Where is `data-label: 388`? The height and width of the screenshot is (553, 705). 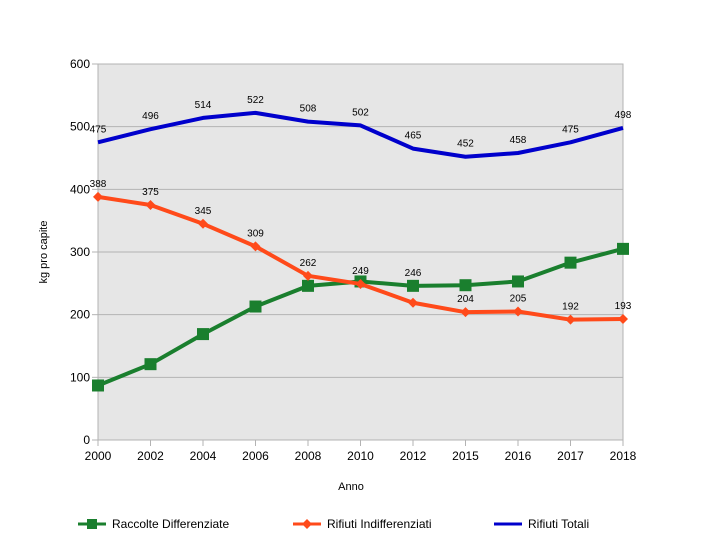
data-label: 388 is located at coordinates (98, 184).